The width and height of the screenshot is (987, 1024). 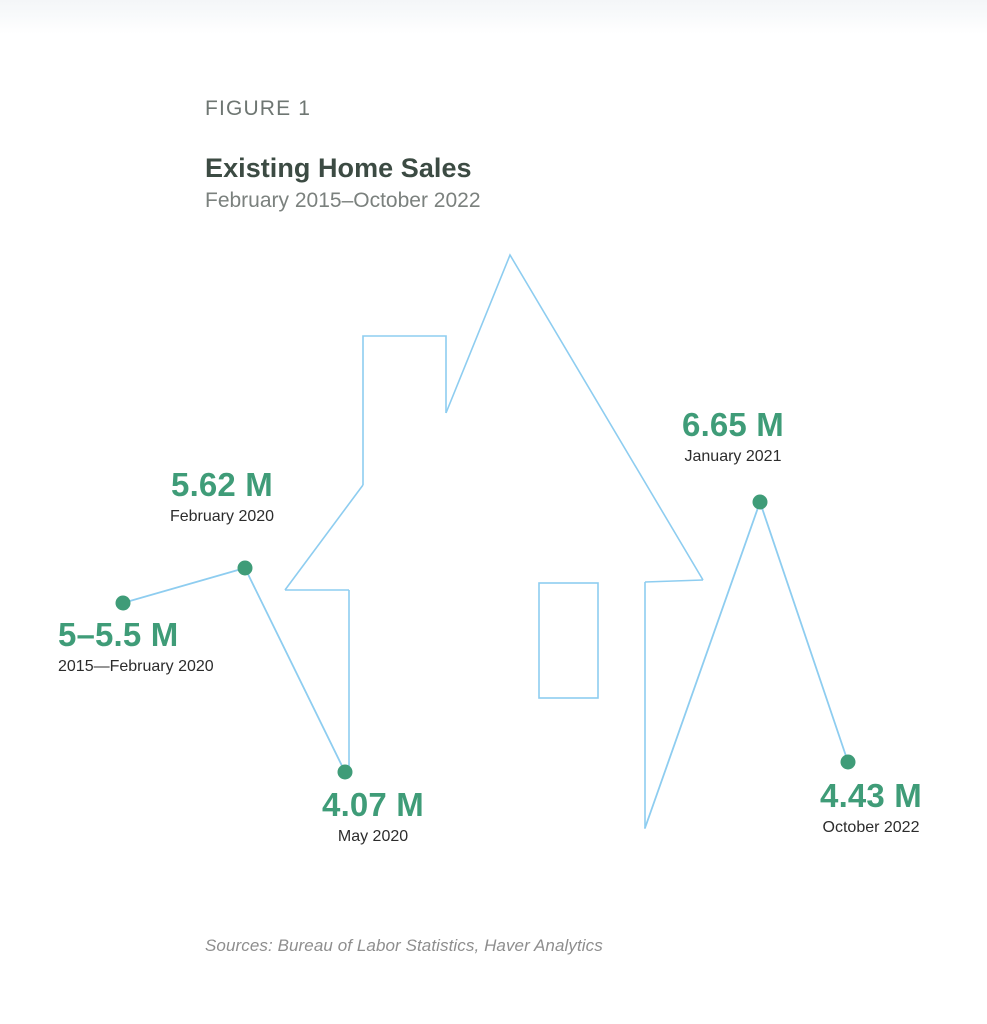 I want to click on callout-2015-february-2020: 5–5.5 M 2015—February 2020, so click(x=136, y=646).